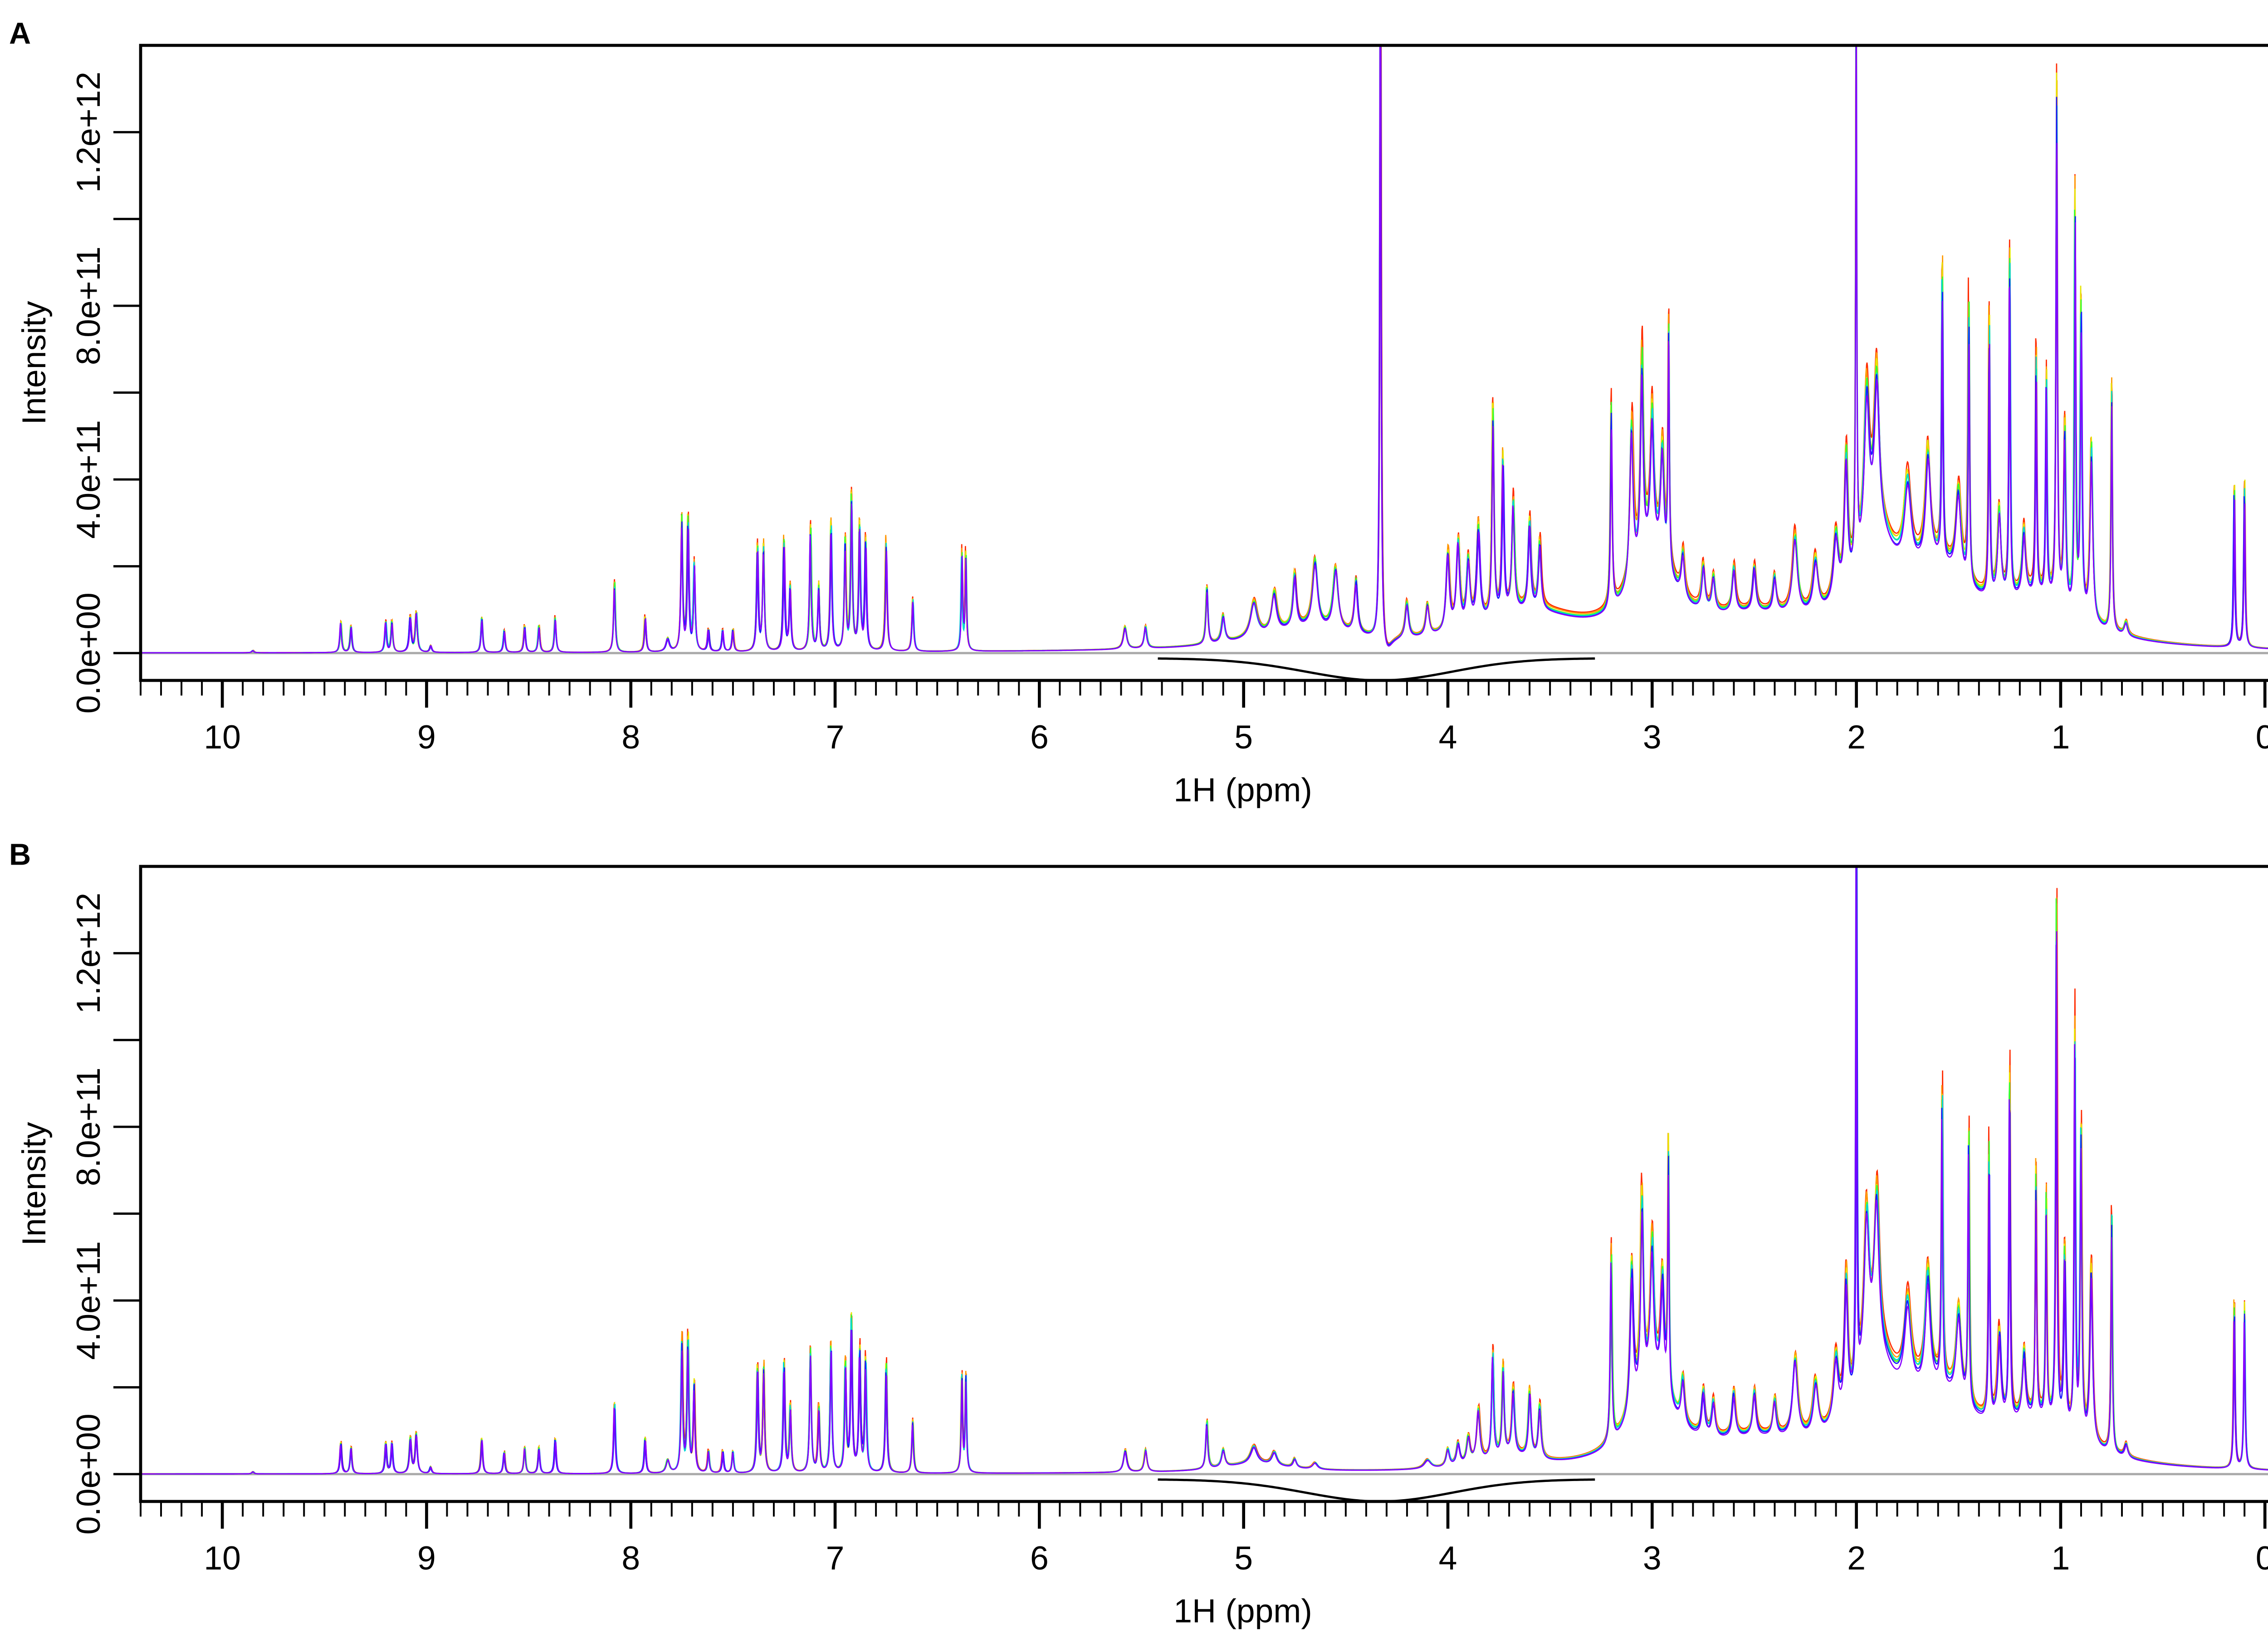  I want to click on x-axis-label-a: 1H (ppm), so click(1242, 790).